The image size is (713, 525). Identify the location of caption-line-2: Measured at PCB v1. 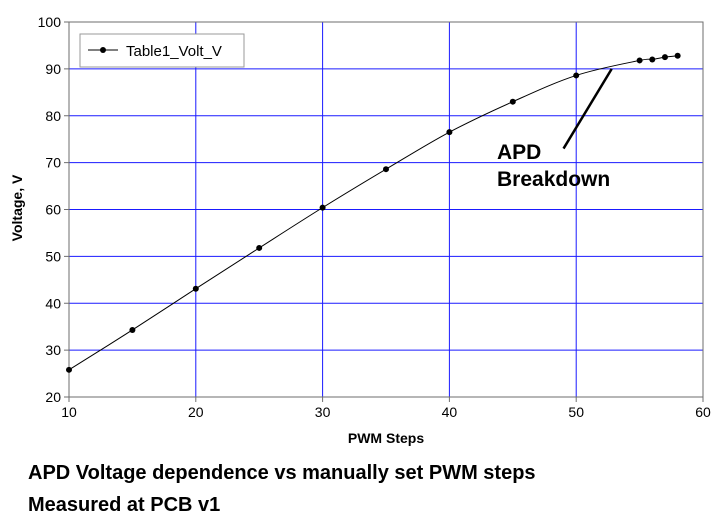
(124, 505).